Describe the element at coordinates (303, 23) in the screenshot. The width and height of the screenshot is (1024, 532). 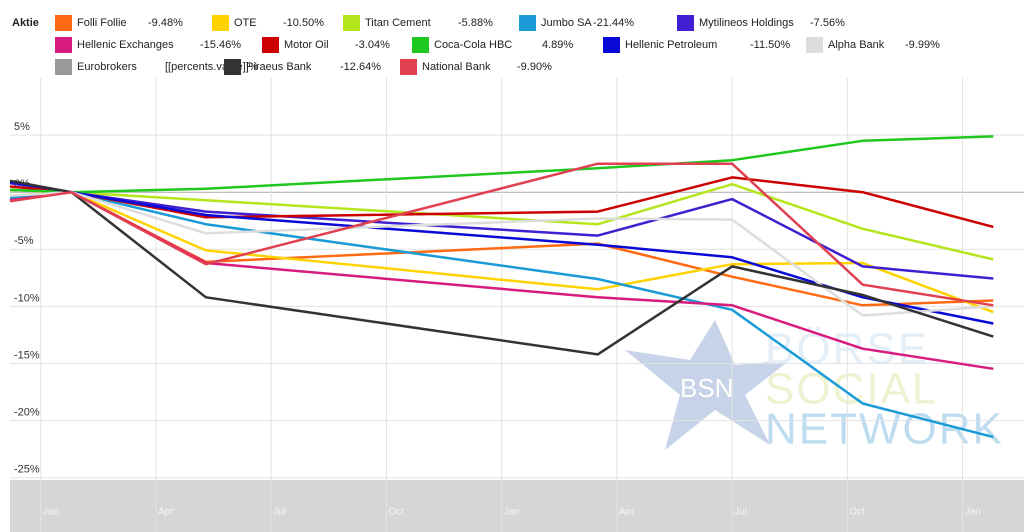
I see `legend-value: -10.50%` at that location.